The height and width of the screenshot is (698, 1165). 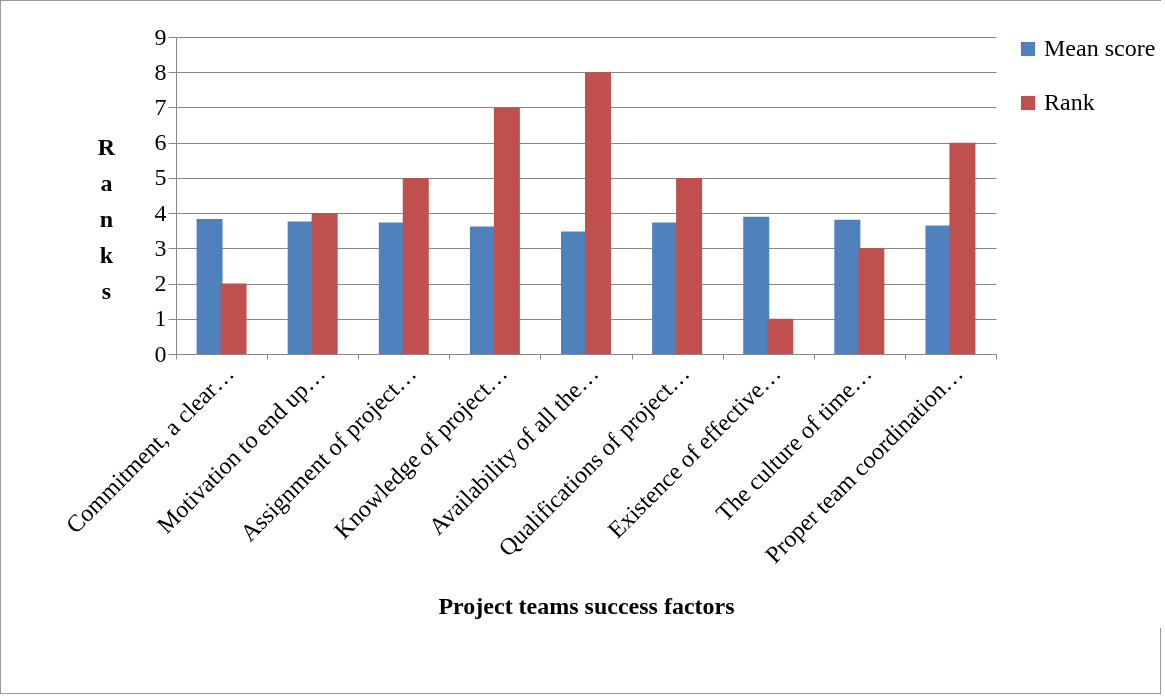 I want to click on x-axis-title: Project teams success factors, so click(x=586, y=605).